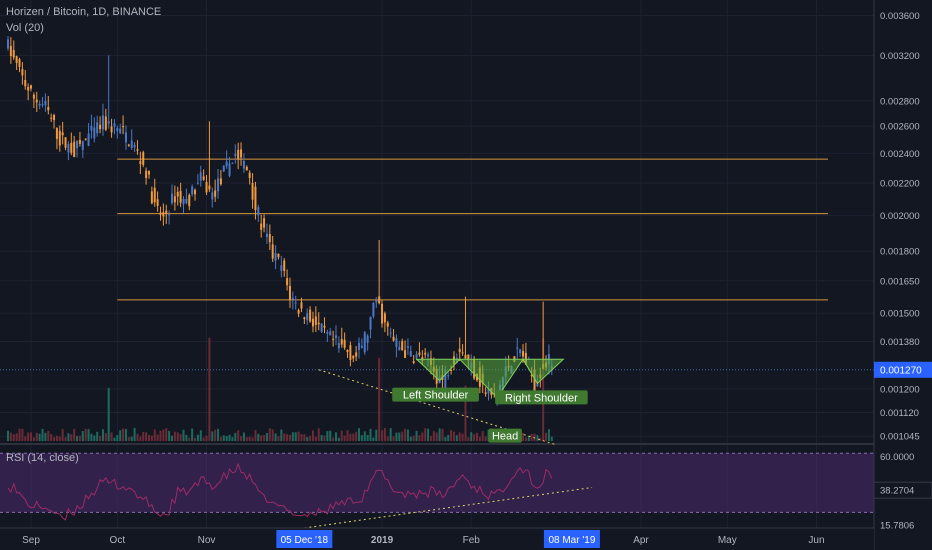  I want to click on volume-legend: Vol (20), so click(25, 28).